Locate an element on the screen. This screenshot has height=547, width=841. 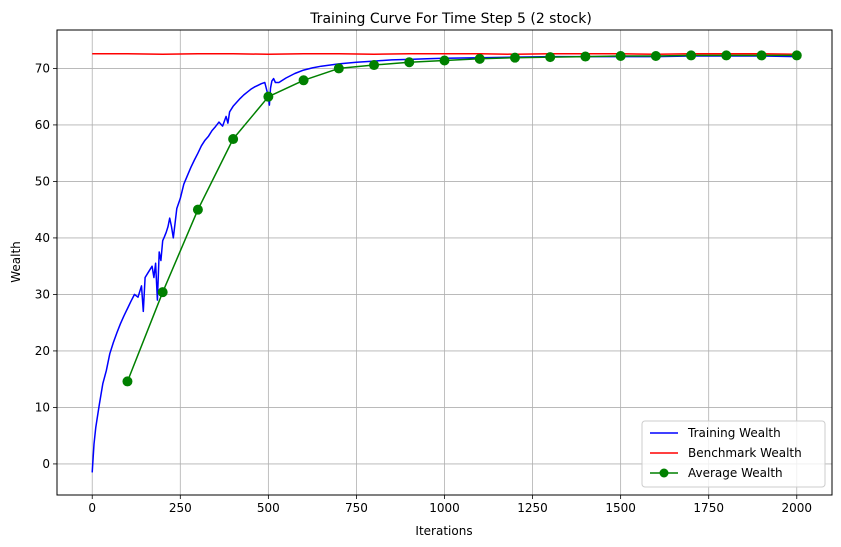
y-axis-label: Wealth is located at coordinates (16, 262).